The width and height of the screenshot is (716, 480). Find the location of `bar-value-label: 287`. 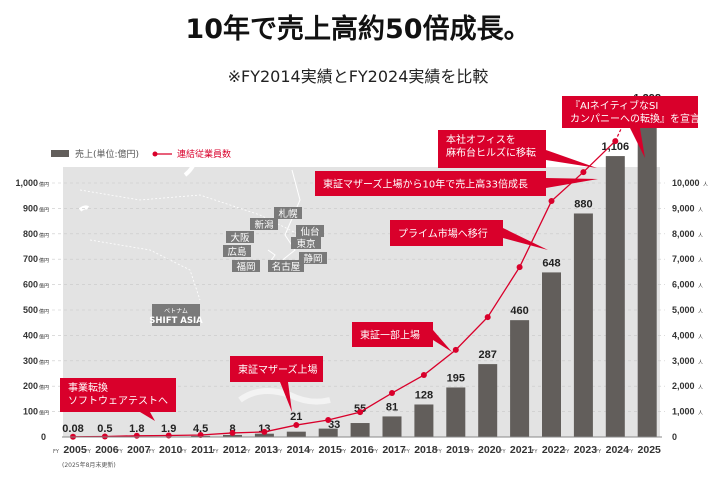

bar-value-label: 287 is located at coordinates (488, 355).